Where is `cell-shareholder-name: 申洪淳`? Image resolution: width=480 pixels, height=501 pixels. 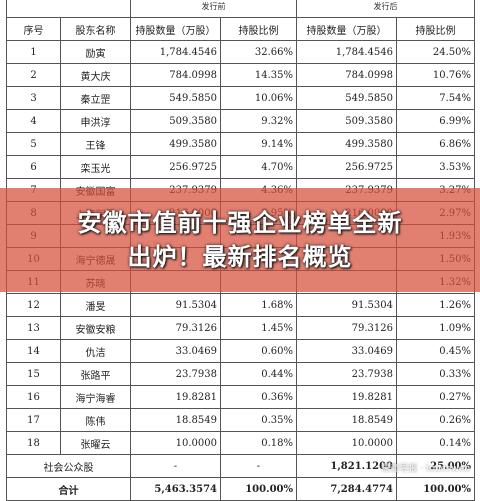
cell-shareholder-name: 申洪淳 is located at coordinates (95, 121).